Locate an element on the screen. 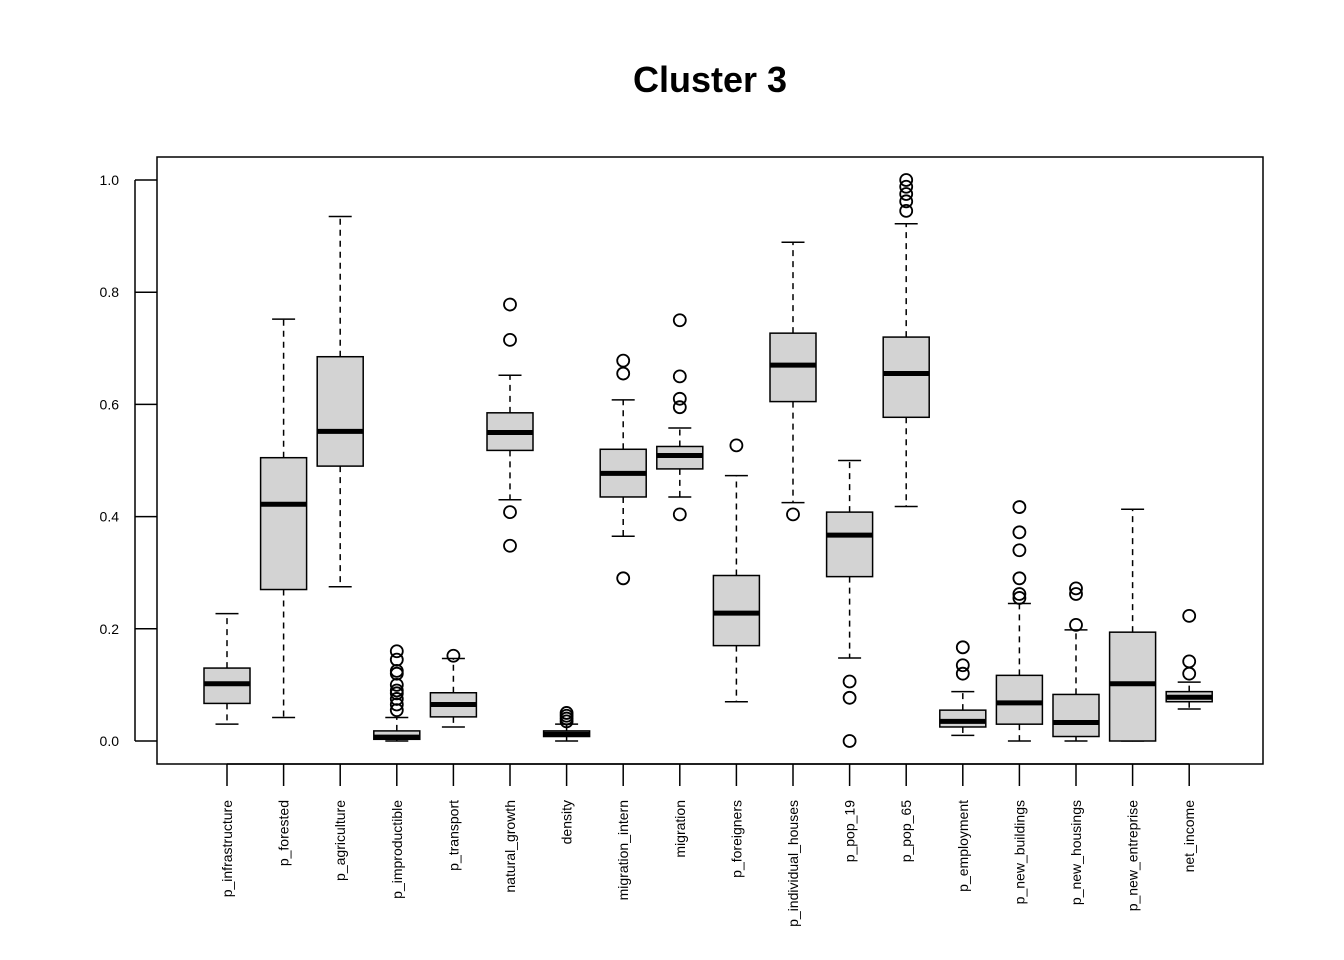 The image size is (1344, 960). x-tick-label: p_forested is located at coordinates (284, 833).